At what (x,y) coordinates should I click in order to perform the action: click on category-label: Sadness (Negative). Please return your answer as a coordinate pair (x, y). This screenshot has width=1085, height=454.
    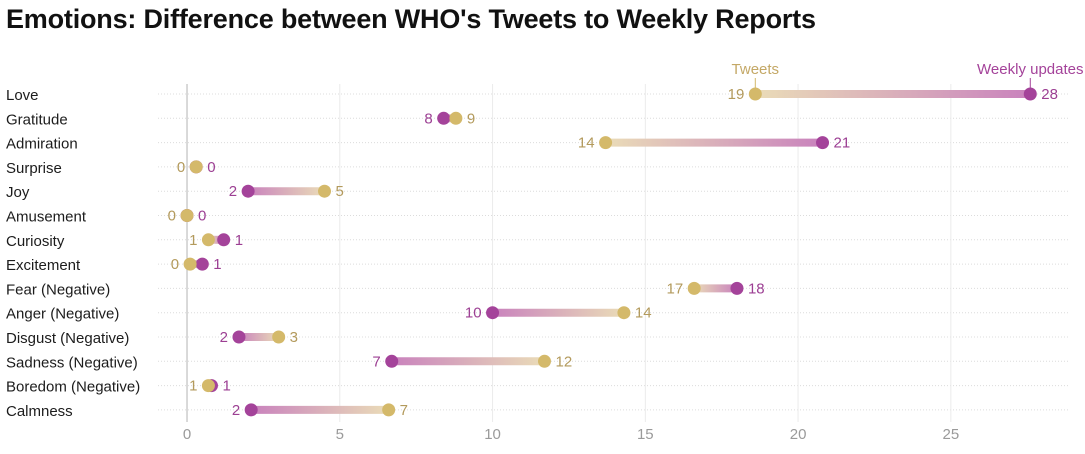
    Looking at the image, I should click on (72, 362).